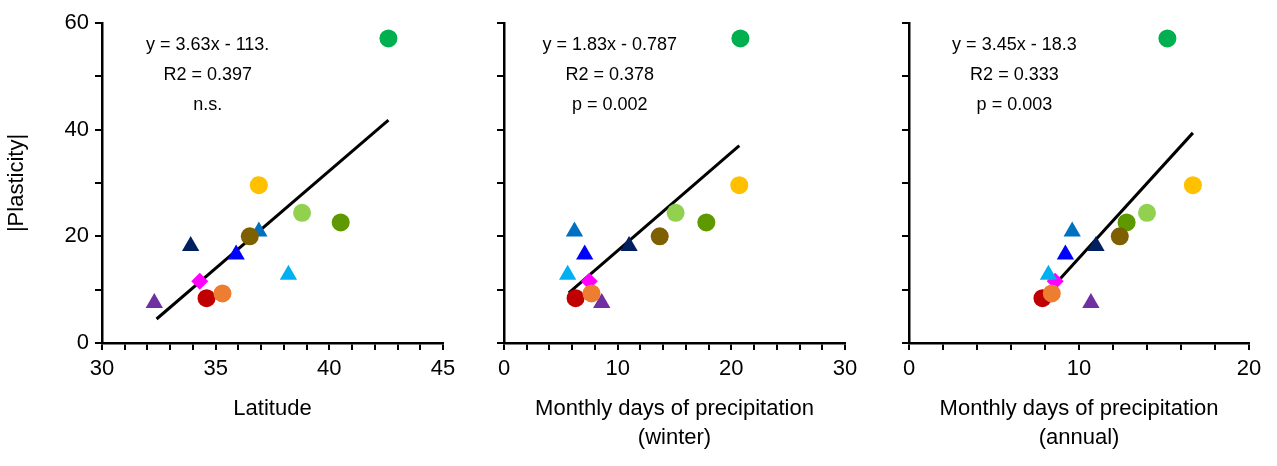 The height and width of the screenshot is (466, 1277). What do you see at coordinates (1014, 103) in the screenshot?
I see `annotation: p = 0.003` at bounding box center [1014, 103].